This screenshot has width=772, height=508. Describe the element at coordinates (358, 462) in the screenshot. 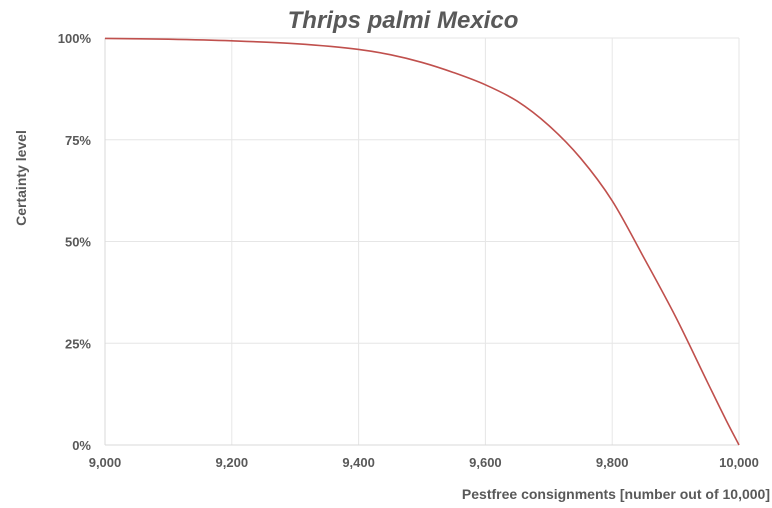

I see `x-tick-label: 9,400` at that location.